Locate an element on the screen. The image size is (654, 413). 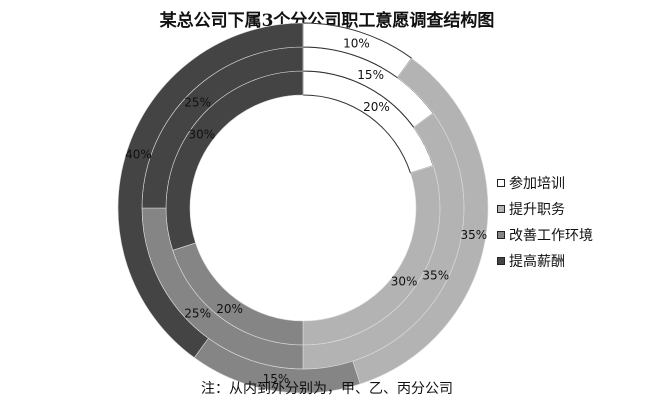
data-label-ring2-salary: 25% is located at coordinates (197, 103).